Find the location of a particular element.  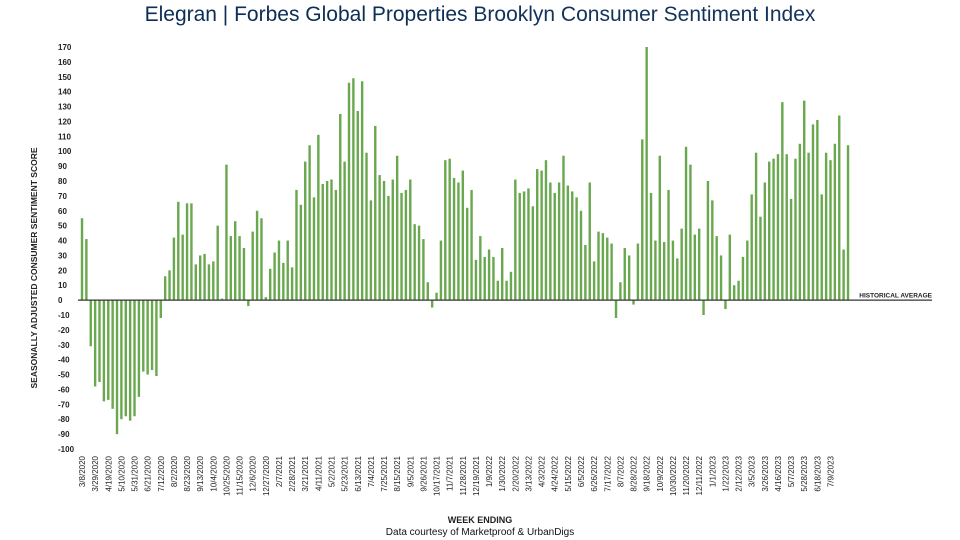

x-tick-label: 8/15/2021 is located at coordinates (397, 473).